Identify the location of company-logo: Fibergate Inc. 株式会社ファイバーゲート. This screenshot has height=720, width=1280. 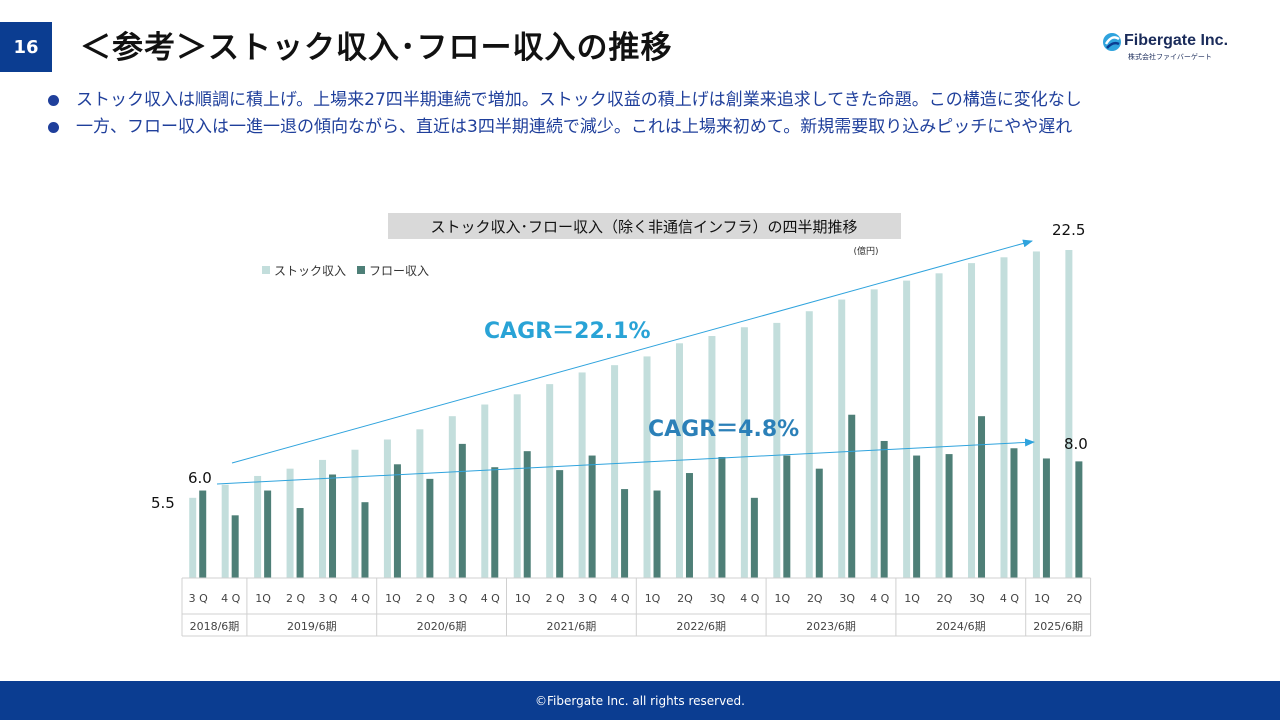
(1177, 46).